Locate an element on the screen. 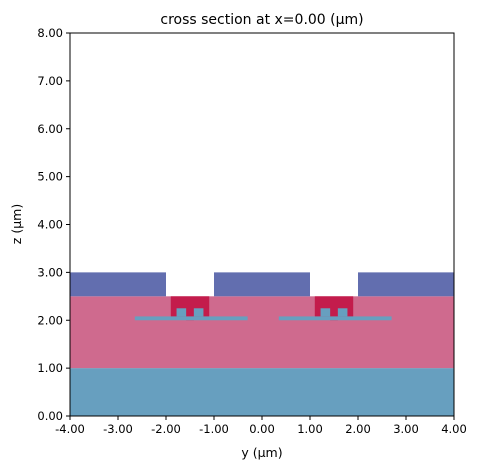 The width and height of the screenshot is (479, 470). y-tick-label: 7.00 is located at coordinates (50, 81).